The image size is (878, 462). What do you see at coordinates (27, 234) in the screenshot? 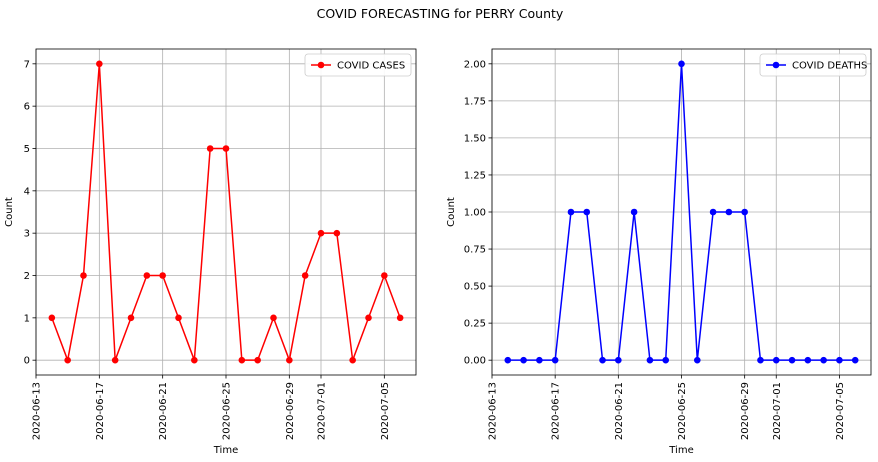
I see `y-tick-label: 3` at bounding box center [27, 234].